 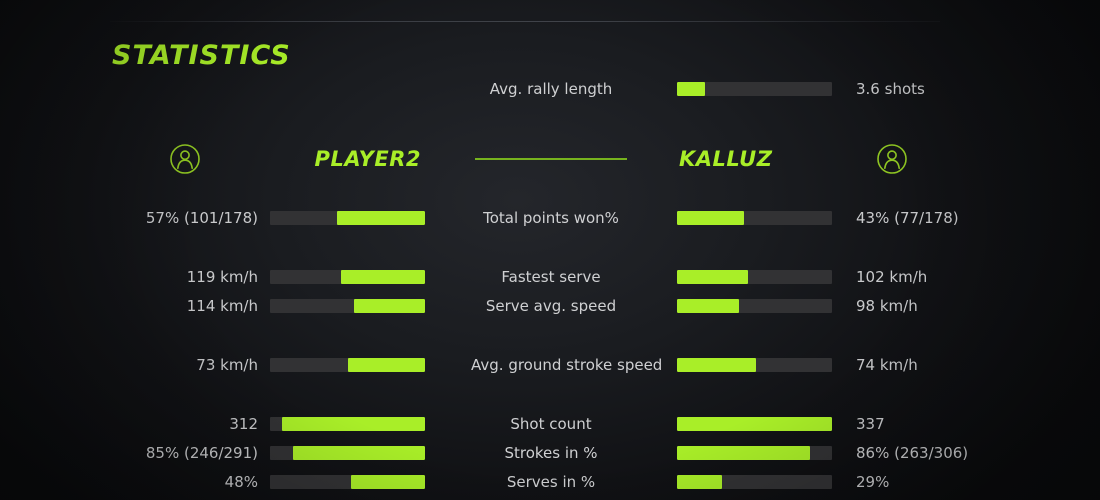 I want to click on stat-bar-avg-rally-length, so click(x=754, y=89).